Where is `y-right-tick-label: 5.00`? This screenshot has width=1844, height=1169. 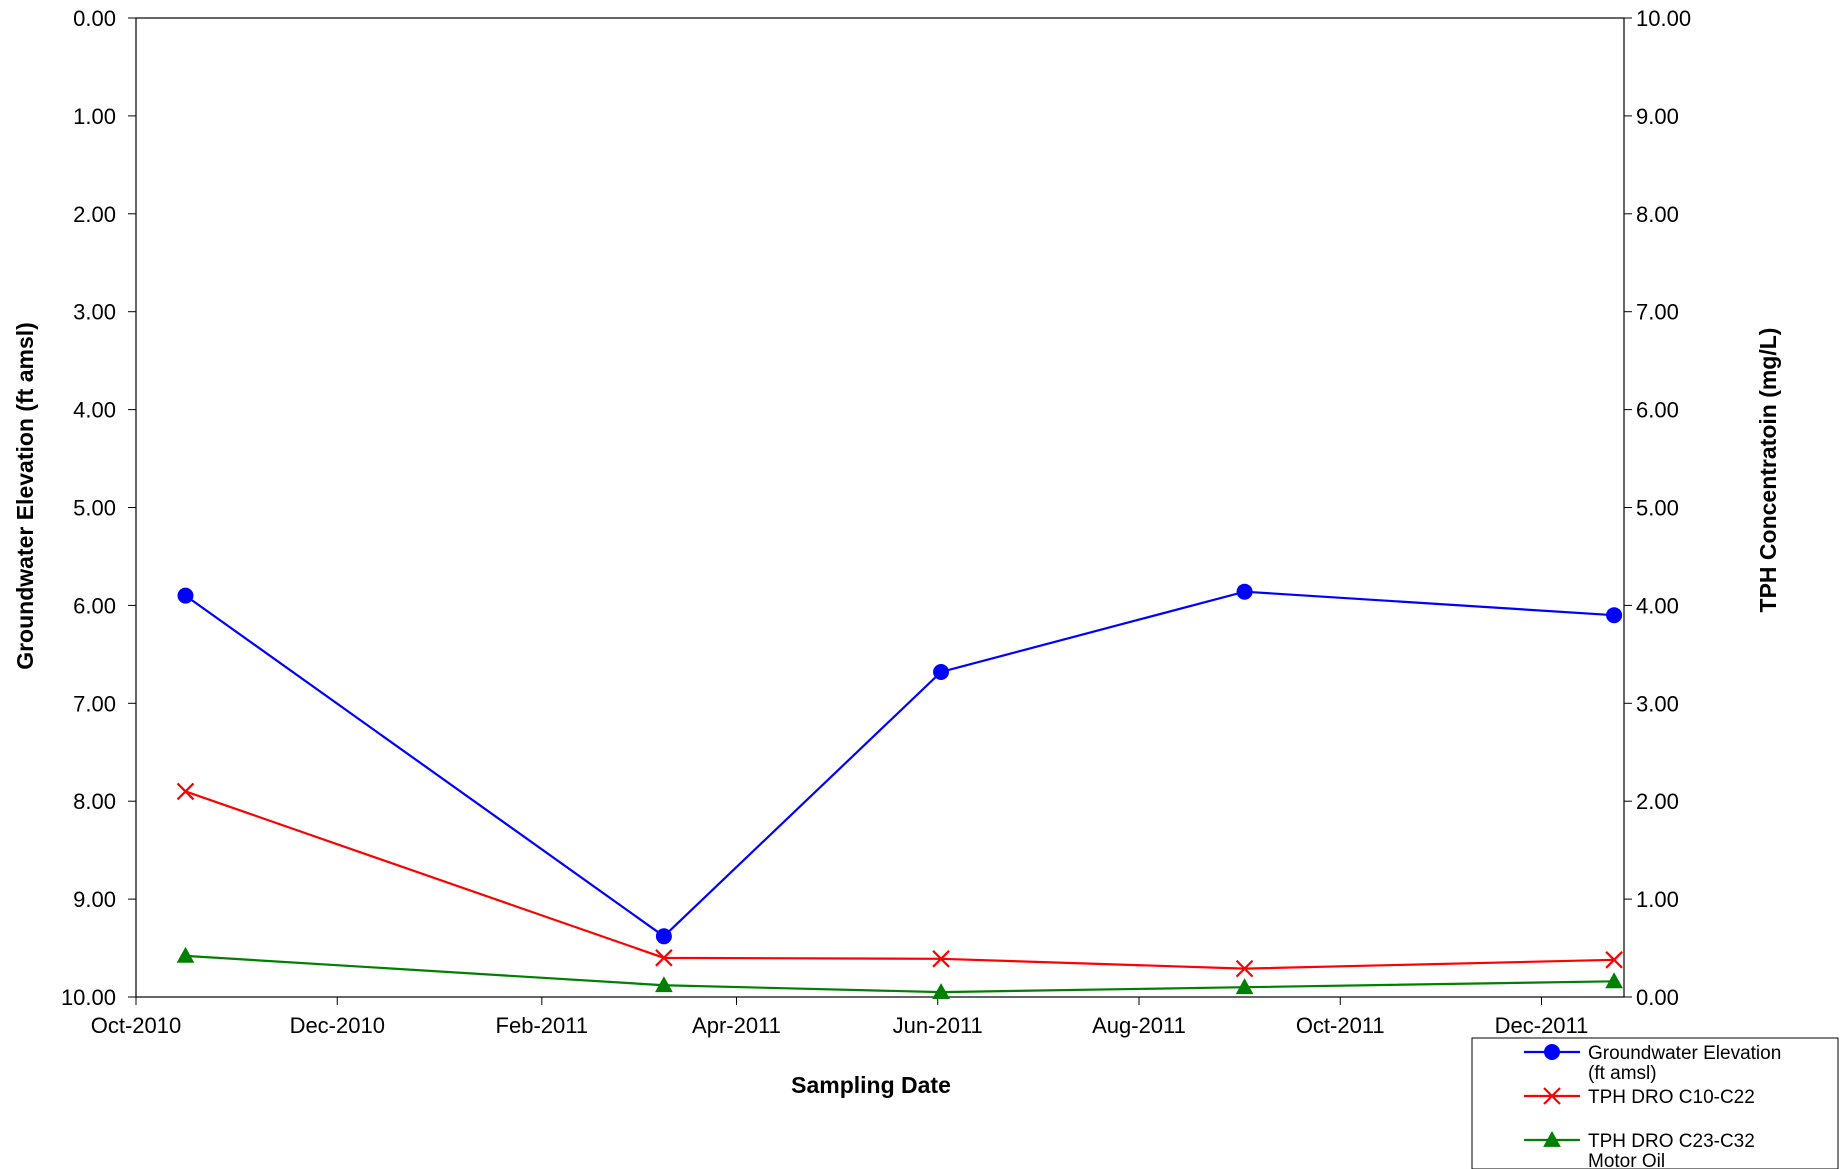
y-right-tick-label: 5.00 is located at coordinates (1657, 508).